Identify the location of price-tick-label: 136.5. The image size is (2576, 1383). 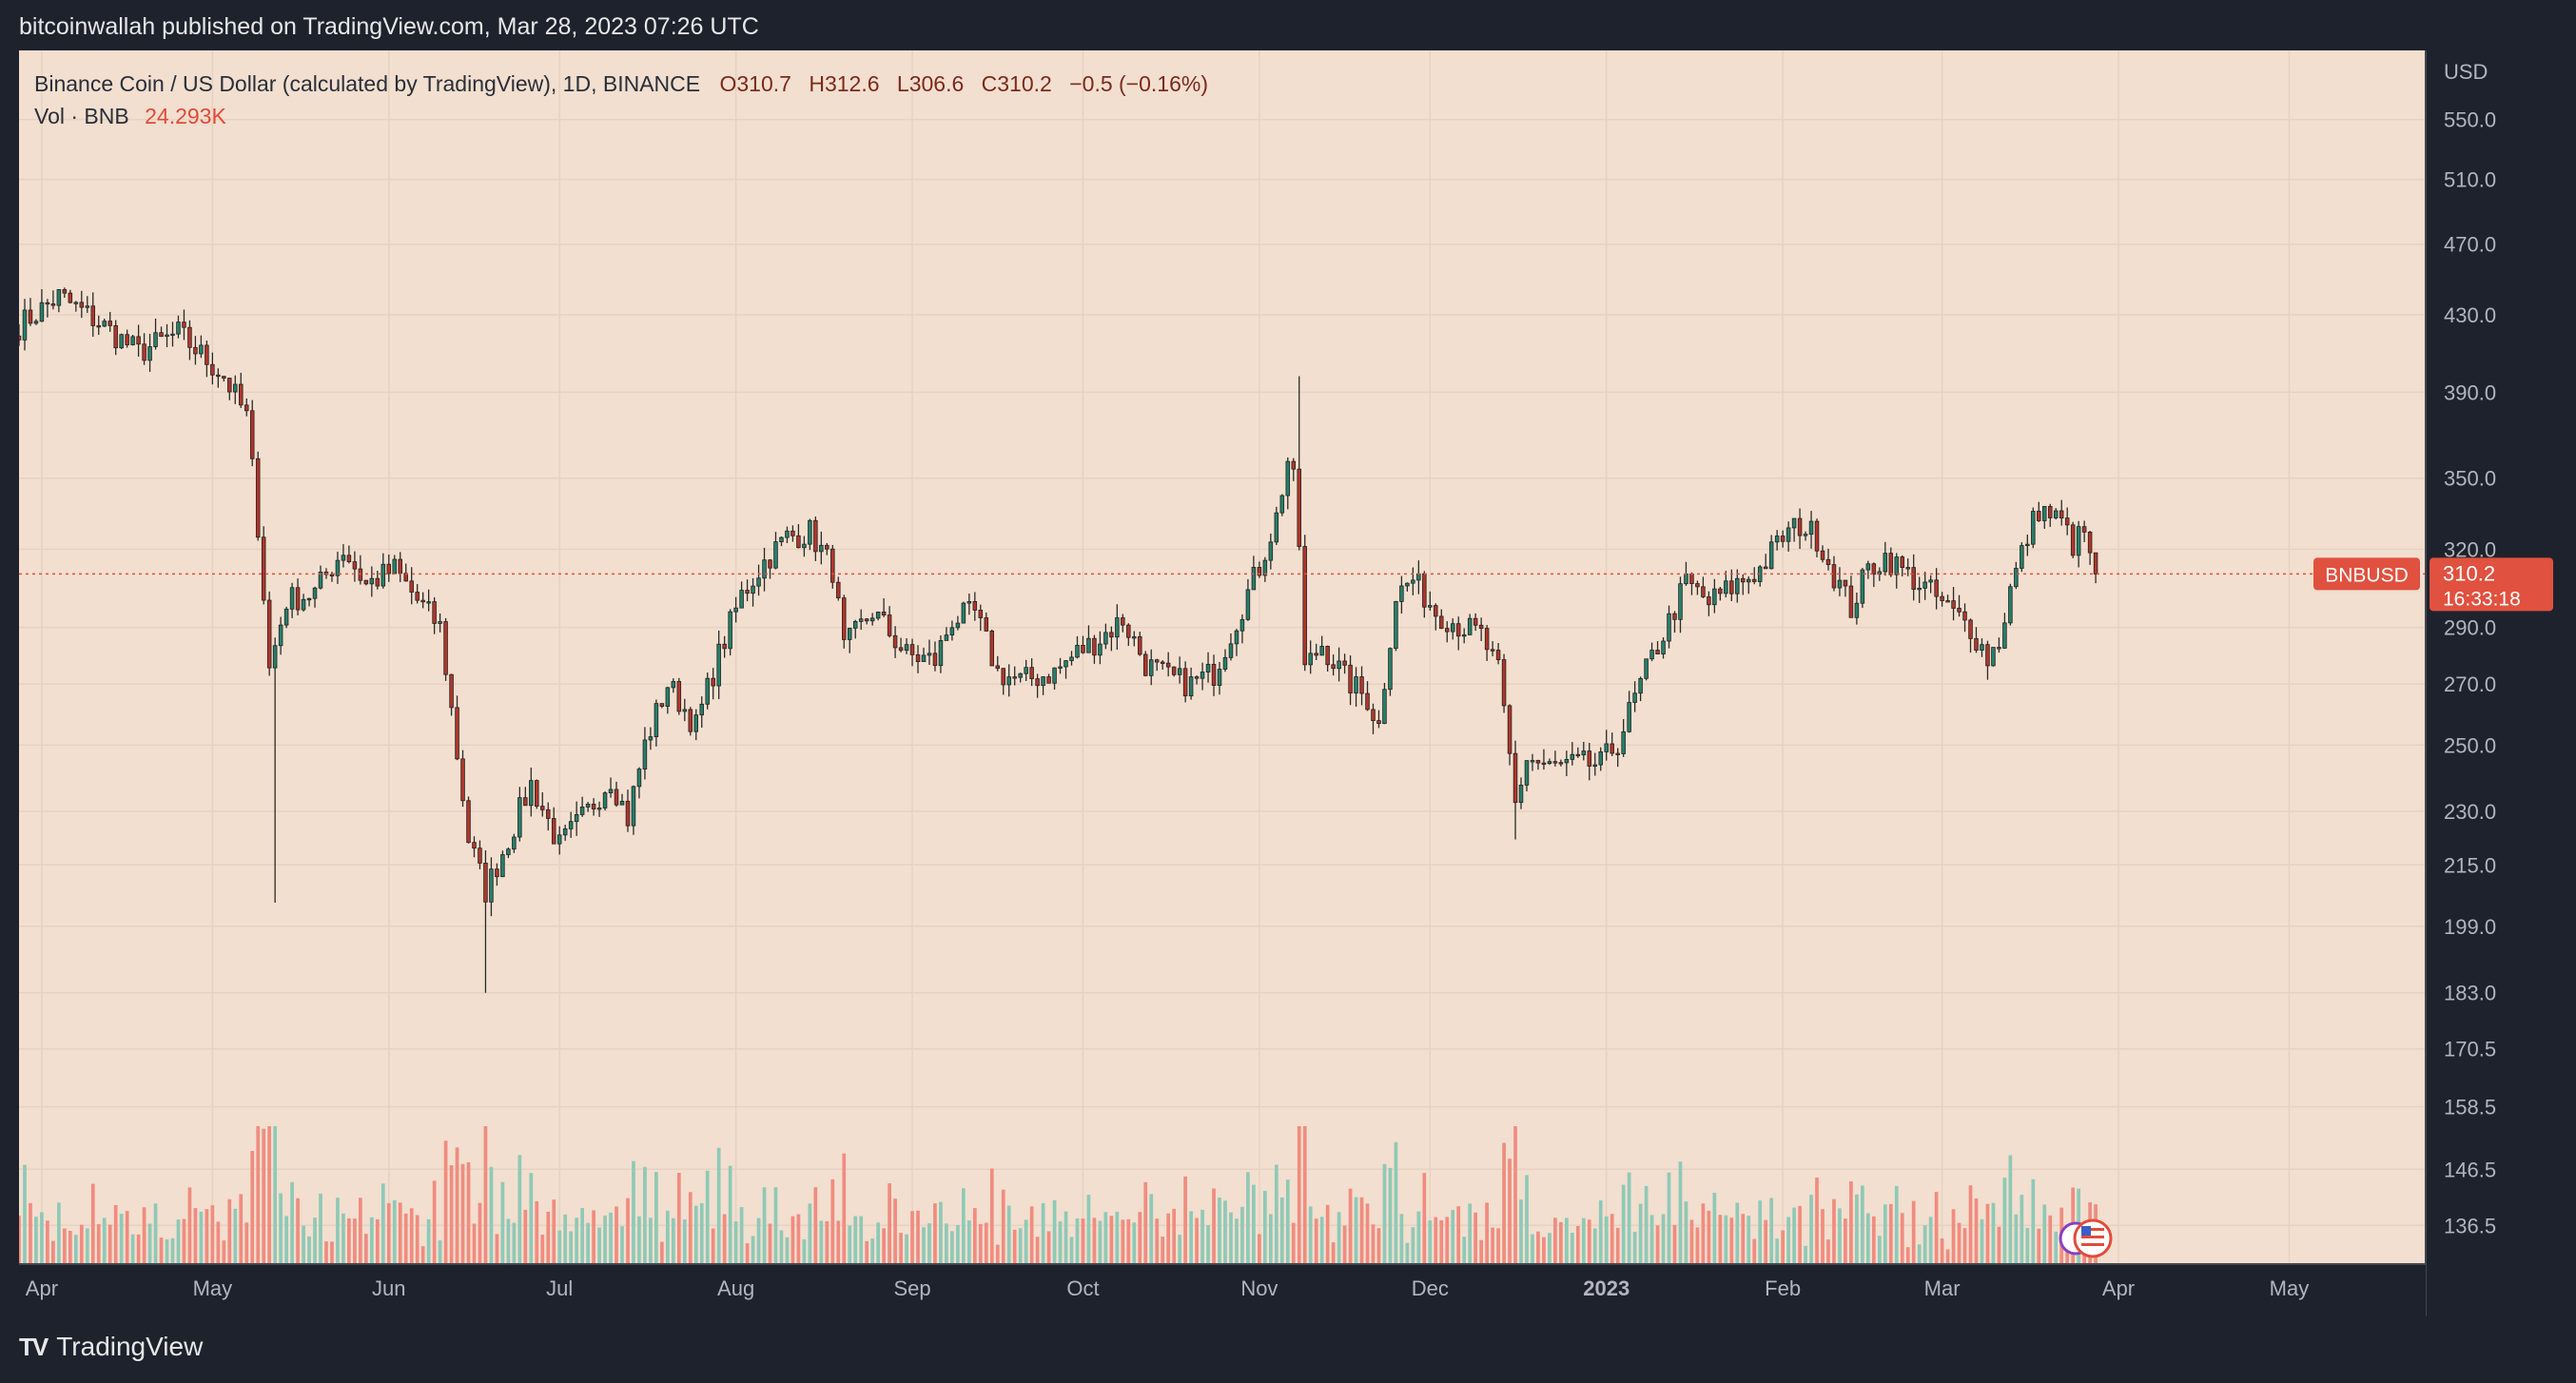
(2470, 1225).